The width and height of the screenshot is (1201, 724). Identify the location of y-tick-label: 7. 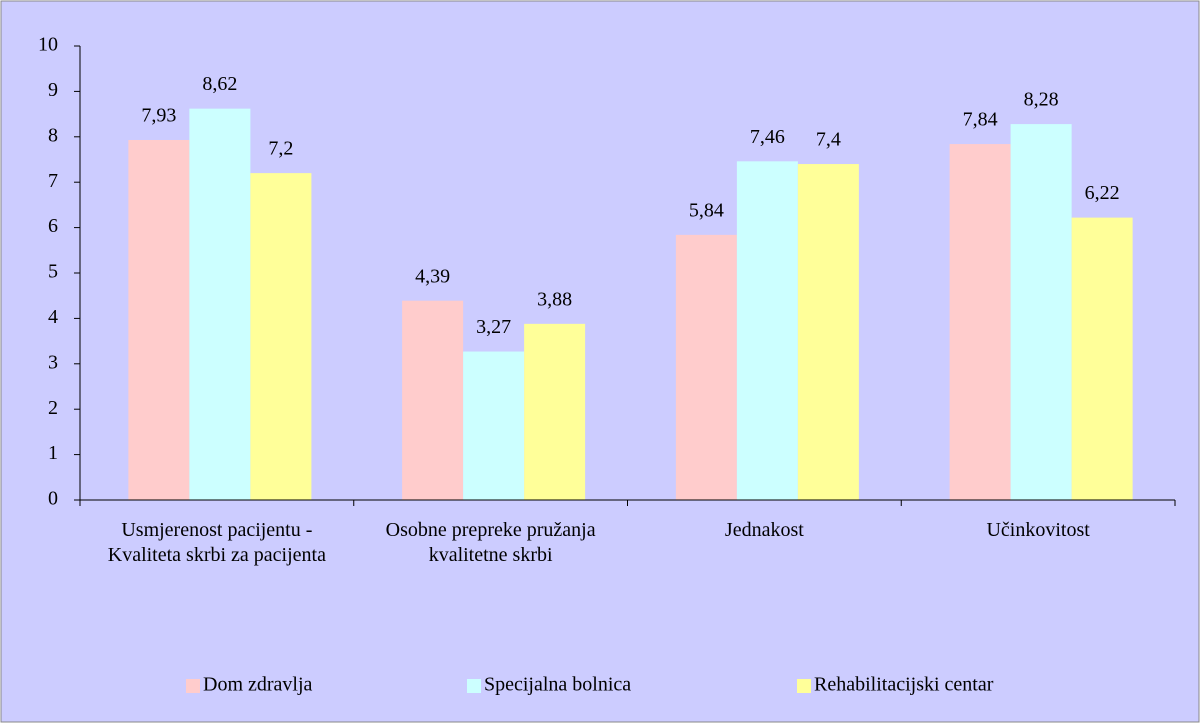
(53, 181).